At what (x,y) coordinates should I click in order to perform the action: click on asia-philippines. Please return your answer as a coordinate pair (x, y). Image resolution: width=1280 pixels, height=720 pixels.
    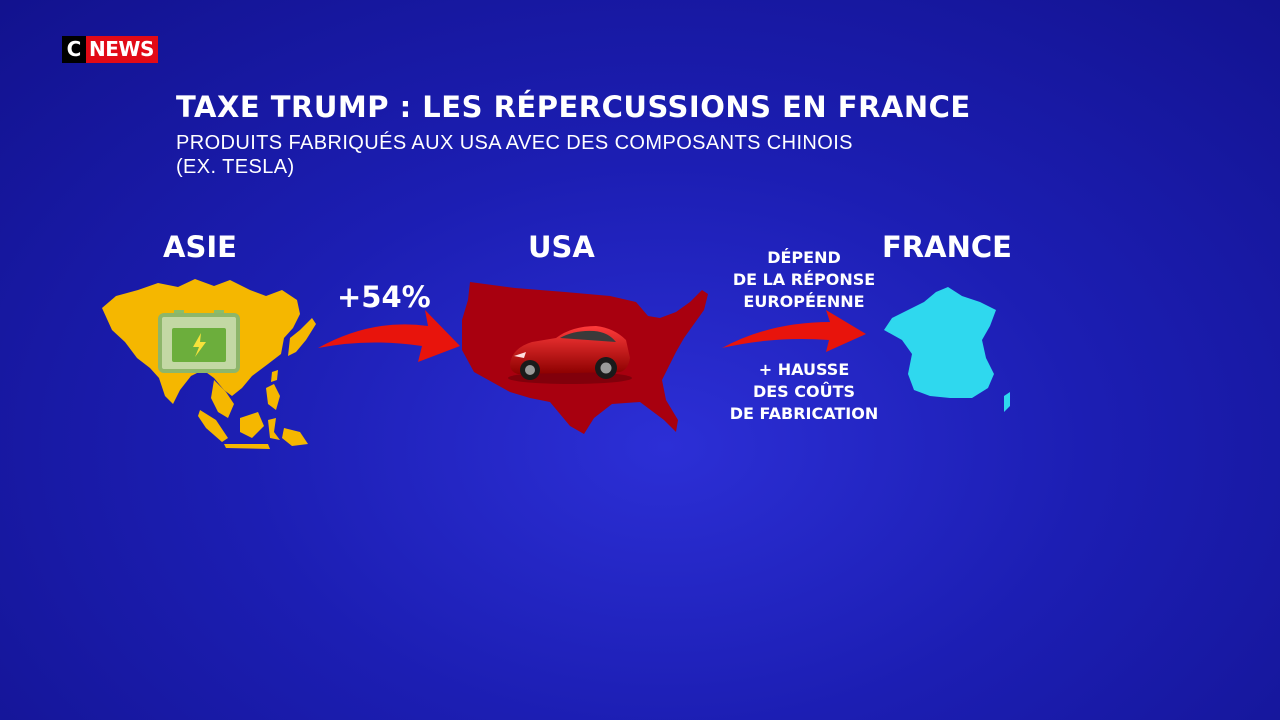
    Looking at the image, I should click on (273, 397).